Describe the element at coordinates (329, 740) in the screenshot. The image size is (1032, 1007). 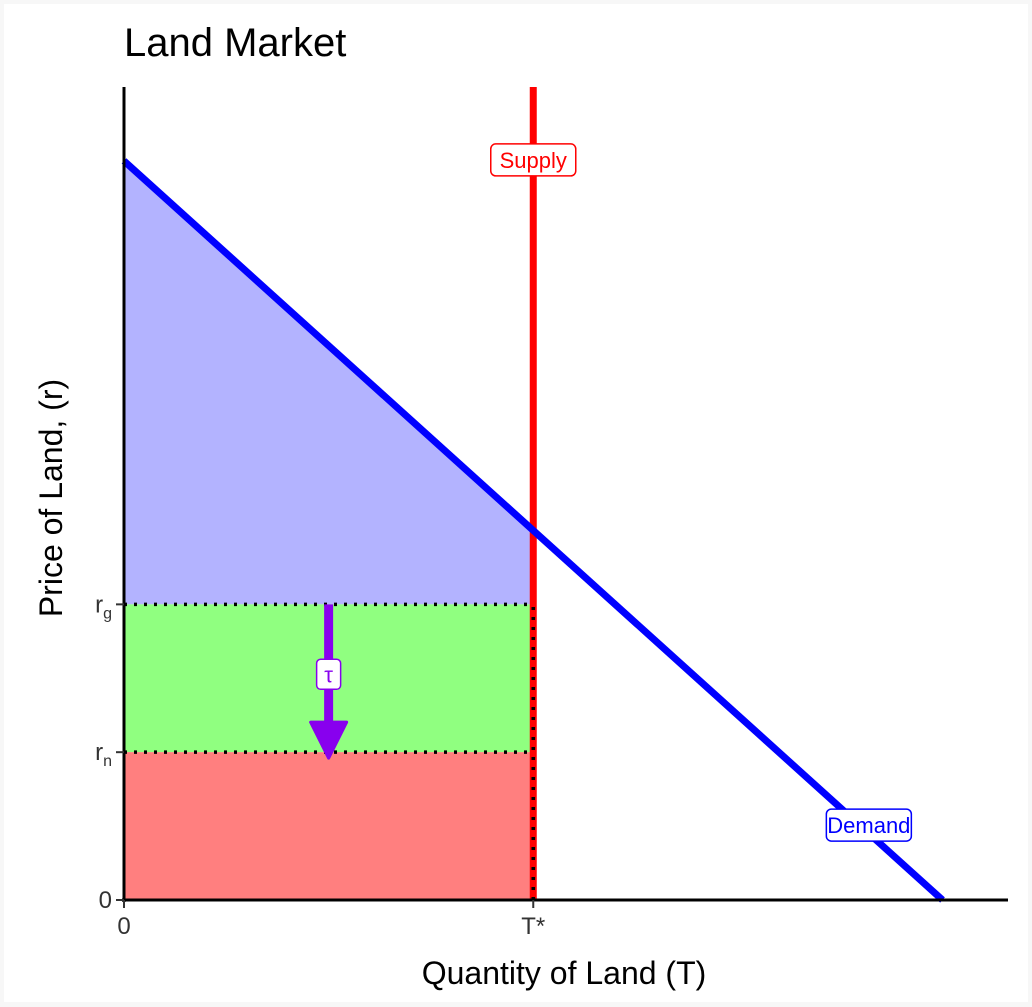
I see `tax-arrow-head` at that location.